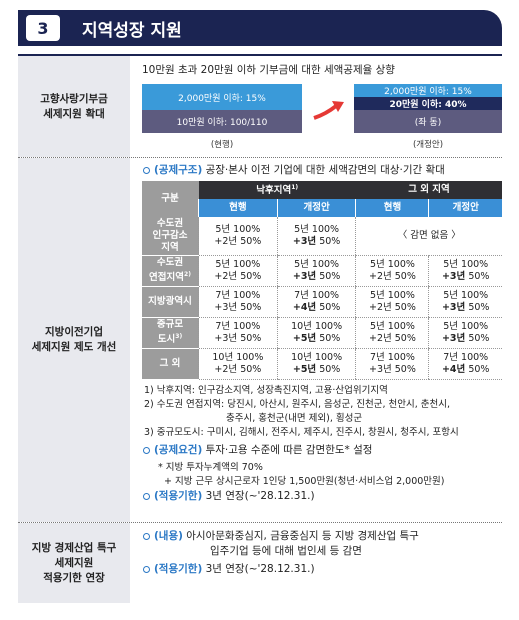 This screenshot has width=519, height=620. I want to click on footnote-ref: 1), so click(295, 188).